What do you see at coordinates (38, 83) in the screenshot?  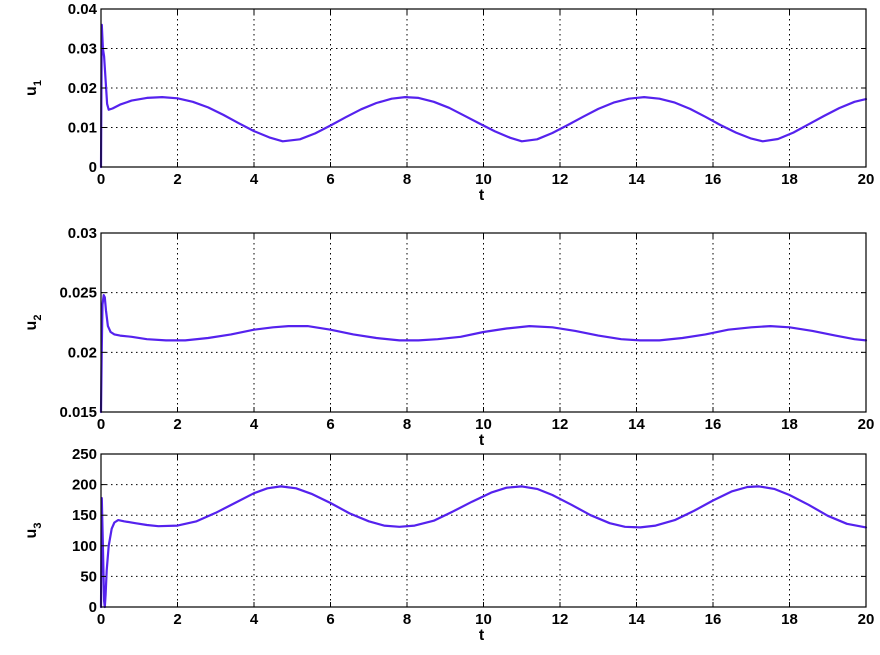 I see `y-axis-label-subscript: 1` at bounding box center [38, 83].